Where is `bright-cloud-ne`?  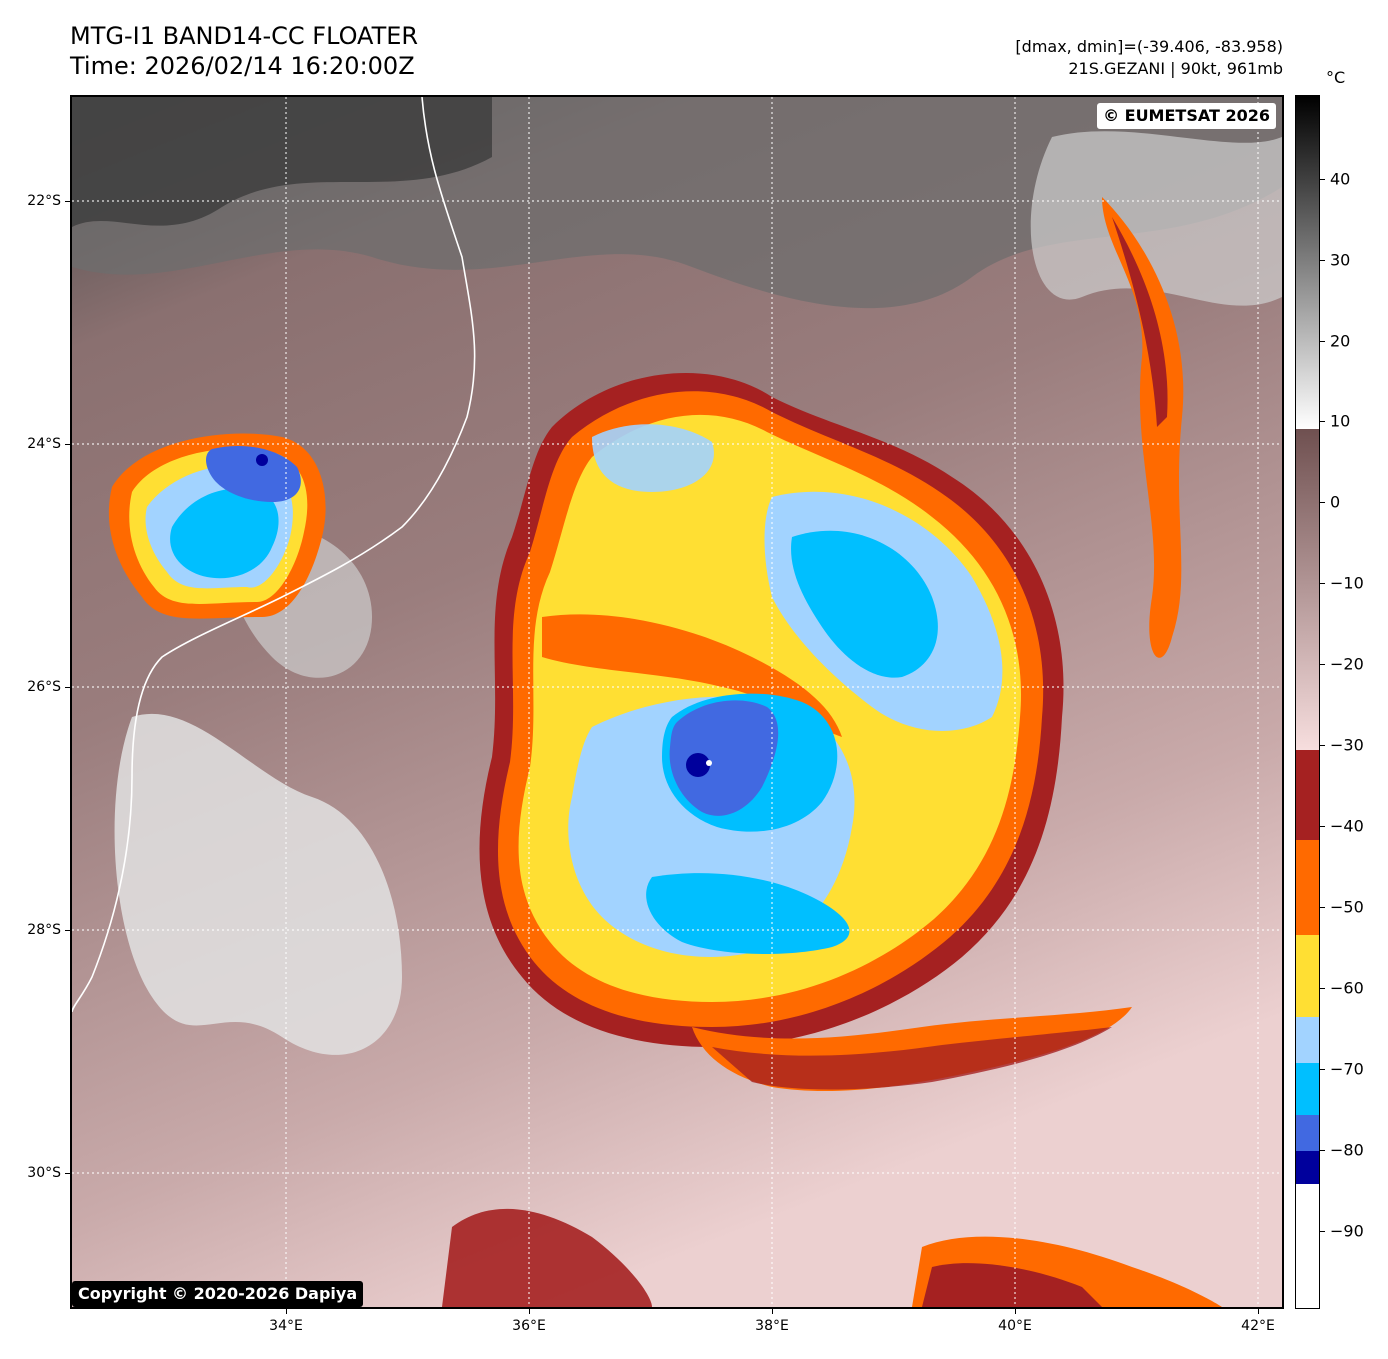 bright-cloud-ne is located at coordinates (1156, 218).